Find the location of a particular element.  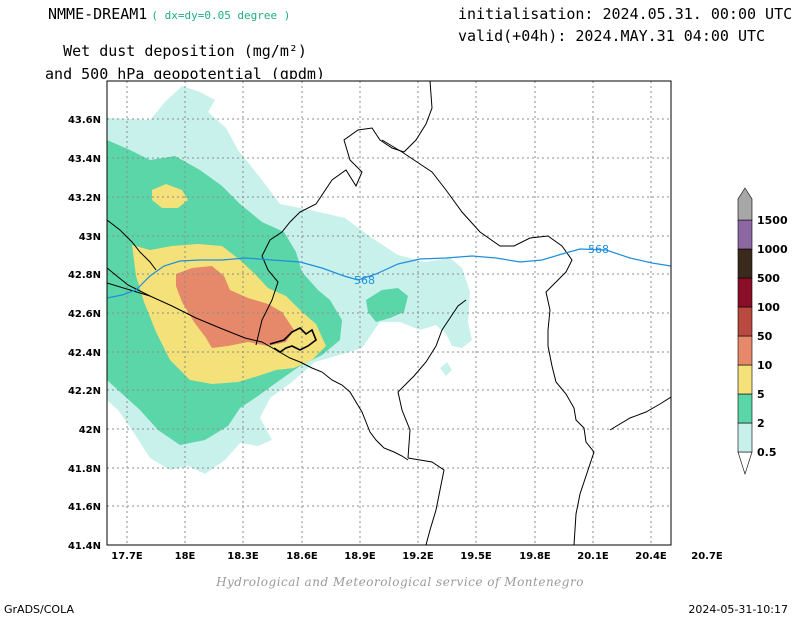

model-name: NMME-DREAM1( dx=dy=0.05 degree ) is located at coordinates (169, 14).